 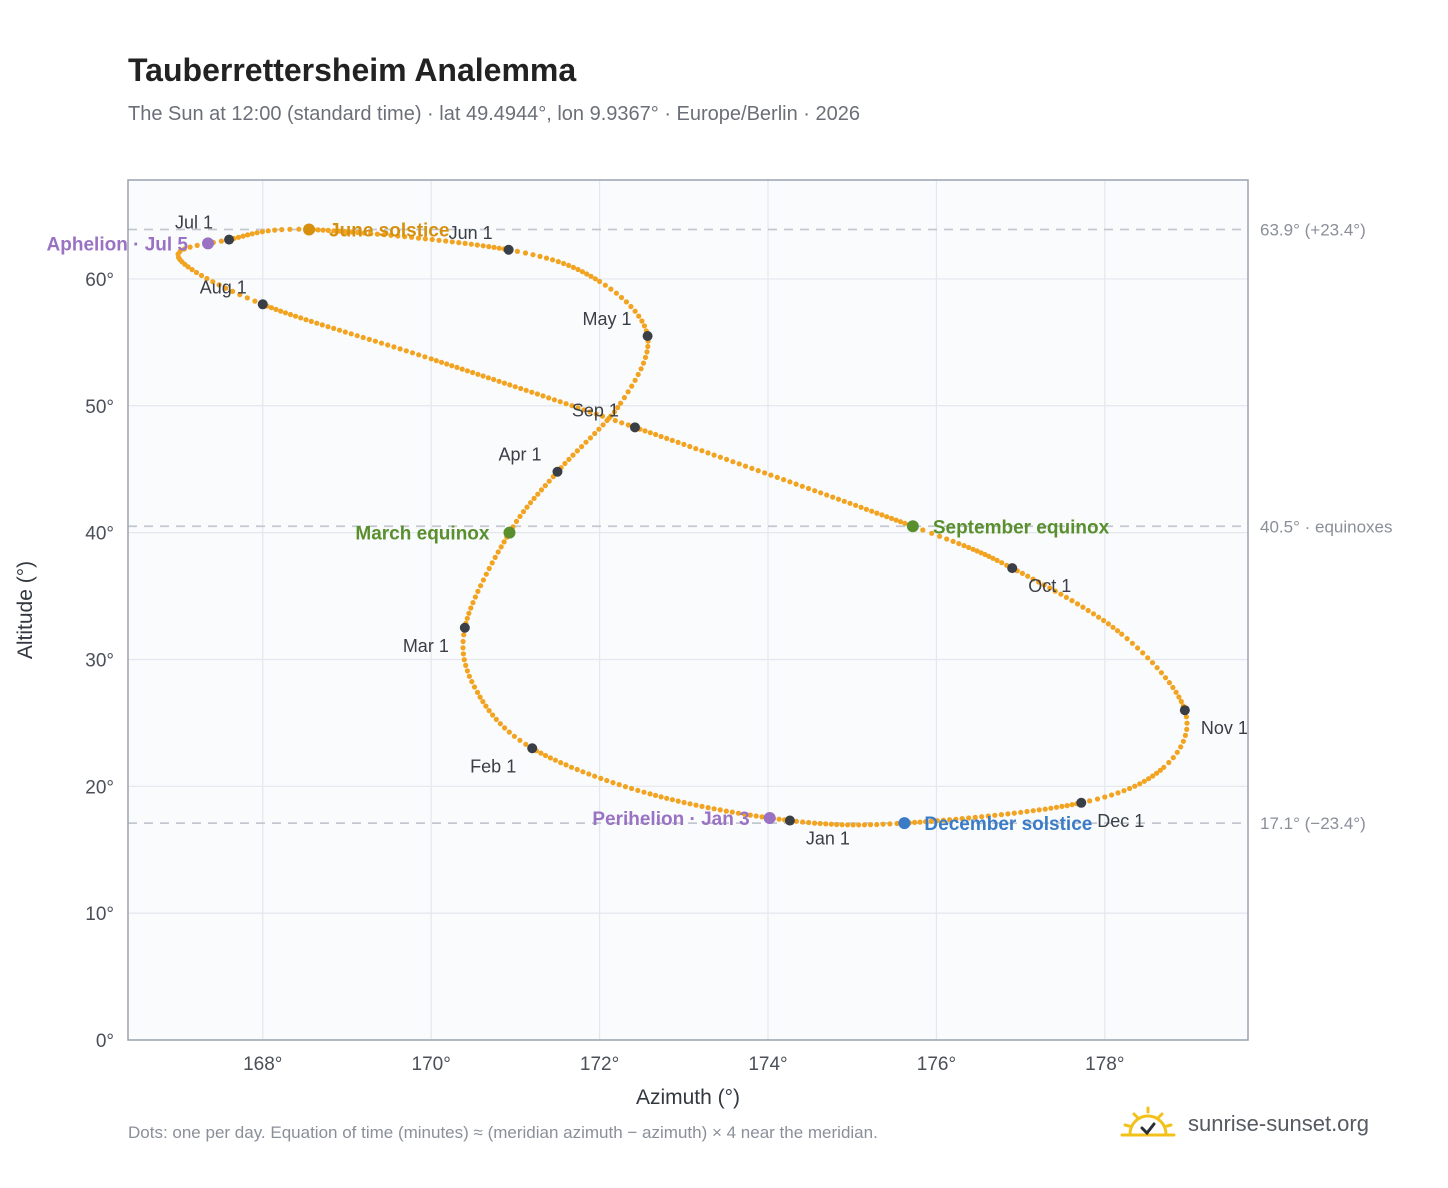 What do you see at coordinates (262, 1064) in the screenshot?
I see `x-tick-label: 168°` at bounding box center [262, 1064].